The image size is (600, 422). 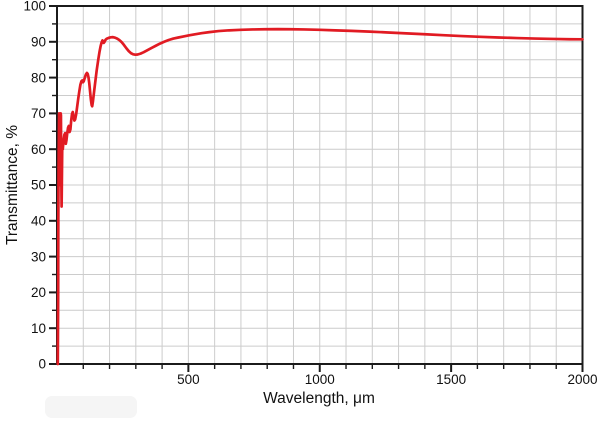 What do you see at coordinates (34, 7) in the screenshot?
I see `y-tick-label: 100` at bounding box center [34, 7].